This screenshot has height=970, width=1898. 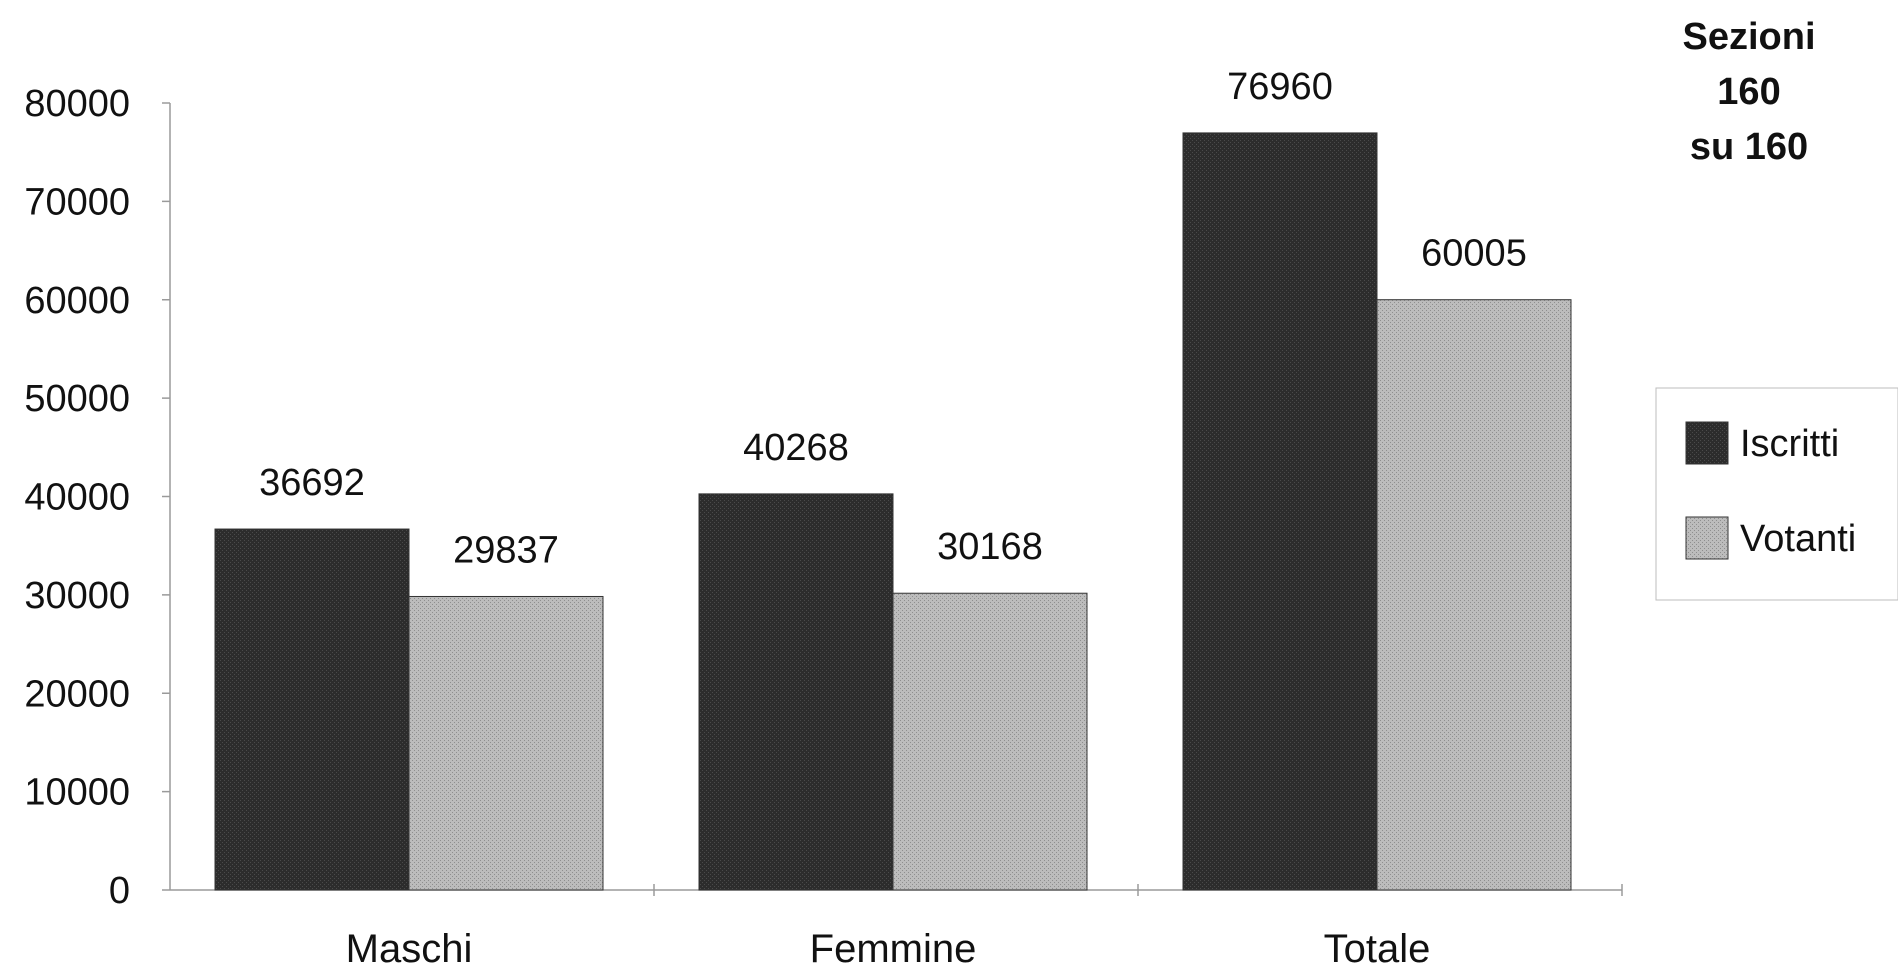 I want to click on x-tick-label: Maschi, so click(x=409, y=948).